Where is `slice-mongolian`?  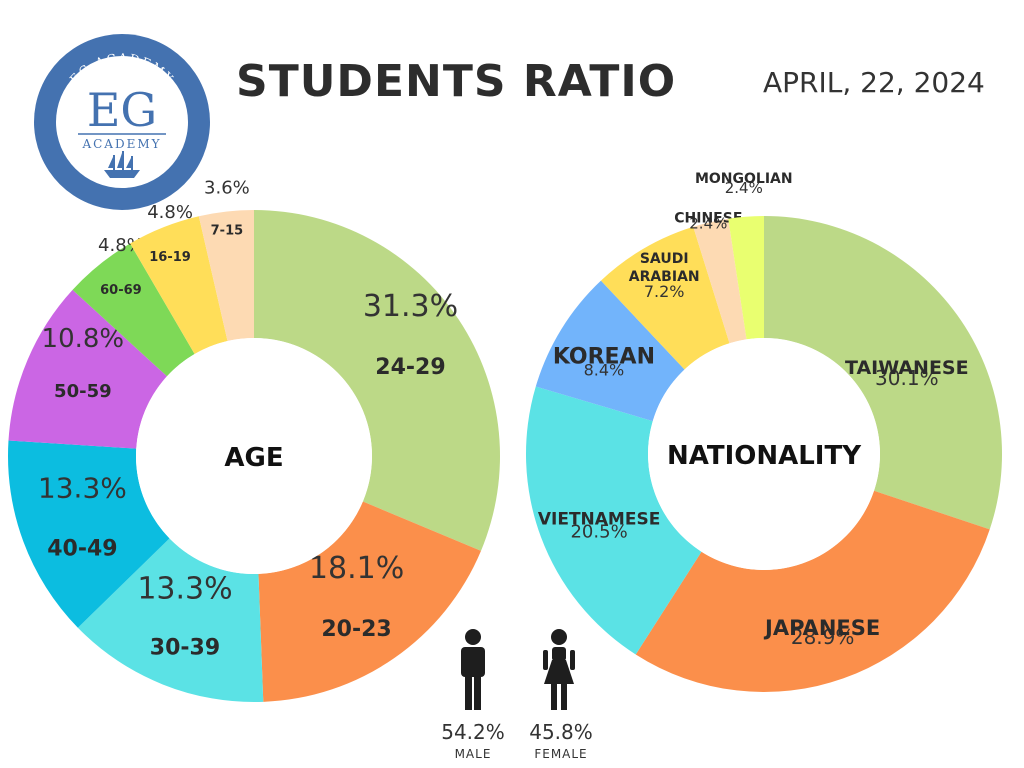
slice-mongolian is located at coordinates (746, 278).